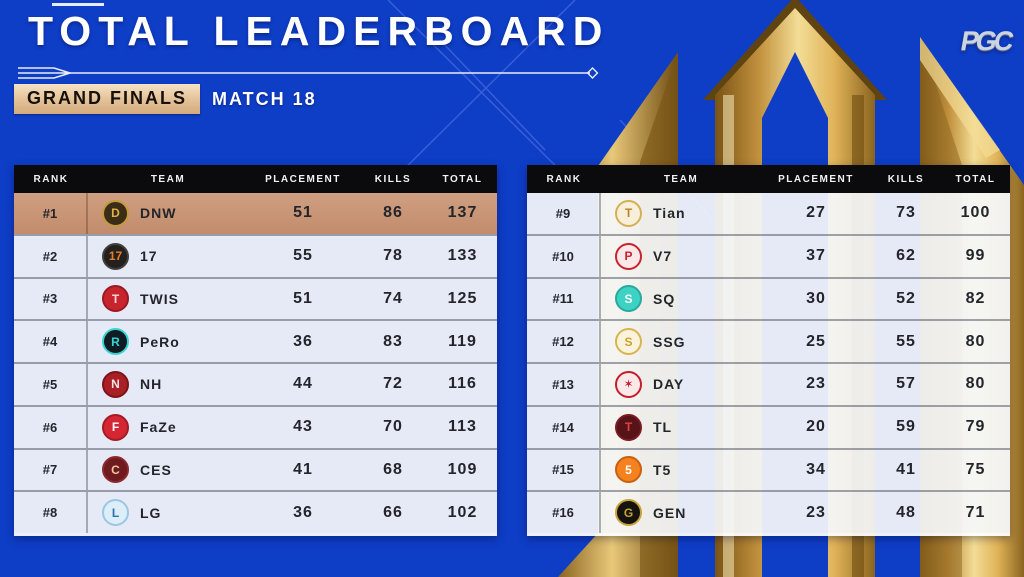 This screenshot has height=577, width=1024. I want to click on team-logo-glyph: C, so click(115, 469).